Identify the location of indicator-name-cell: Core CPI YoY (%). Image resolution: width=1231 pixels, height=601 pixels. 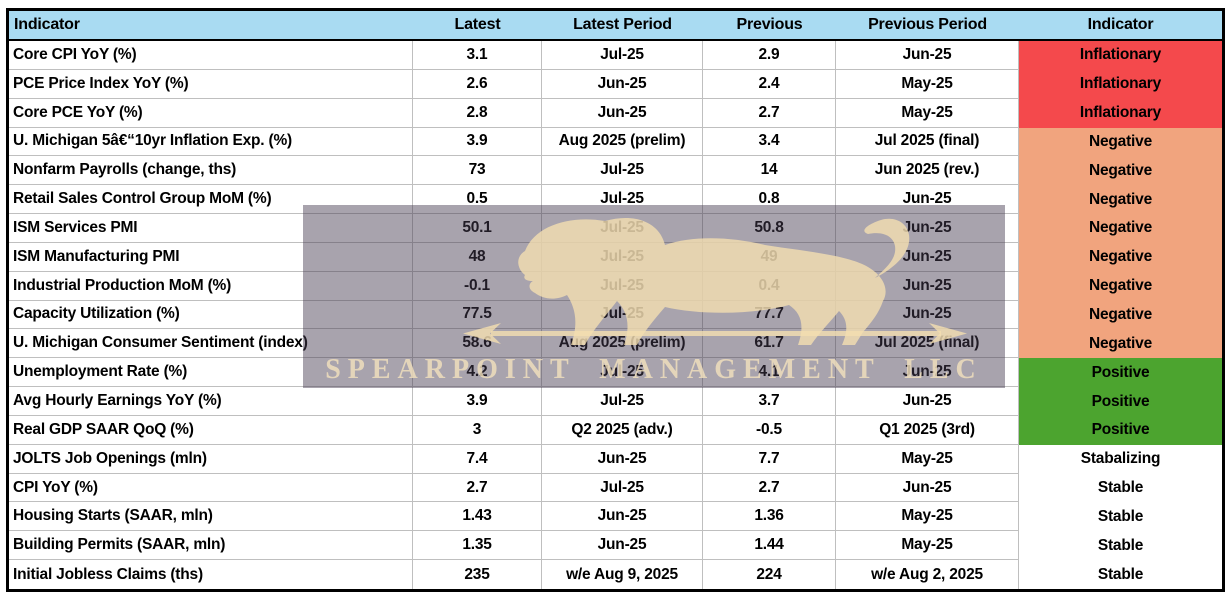
(211, 55).